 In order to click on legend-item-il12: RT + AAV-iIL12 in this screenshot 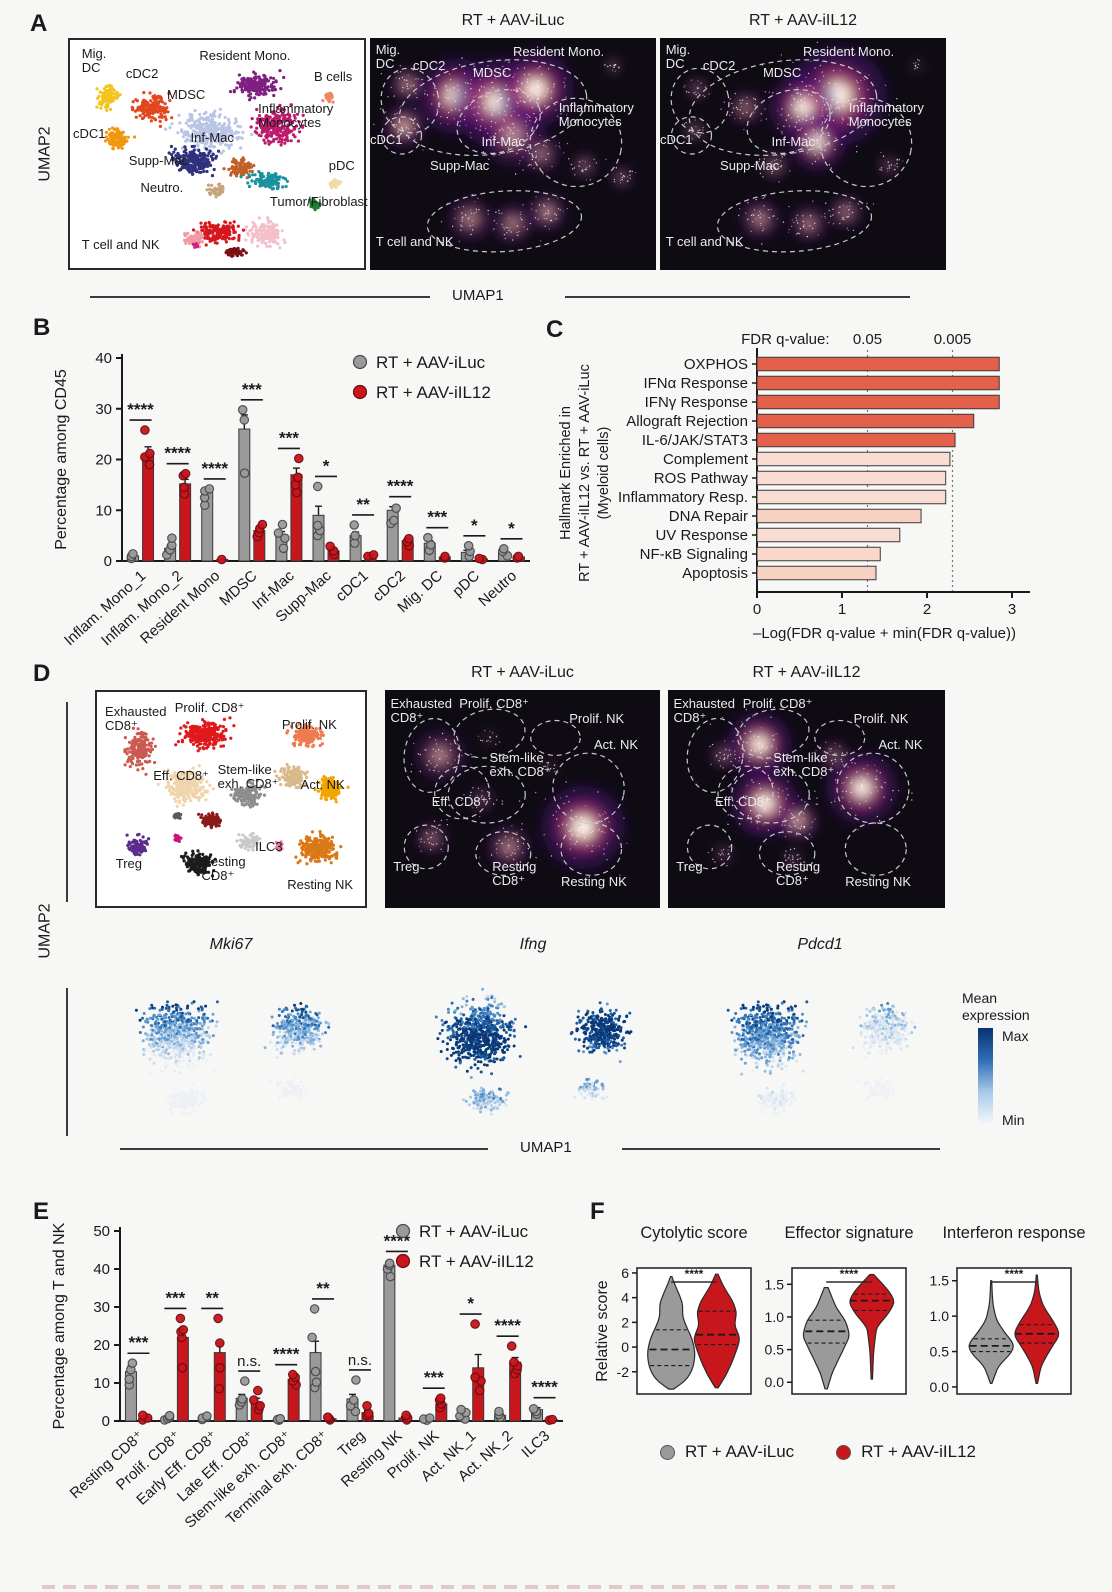, I will do `click(906, 1452)`.